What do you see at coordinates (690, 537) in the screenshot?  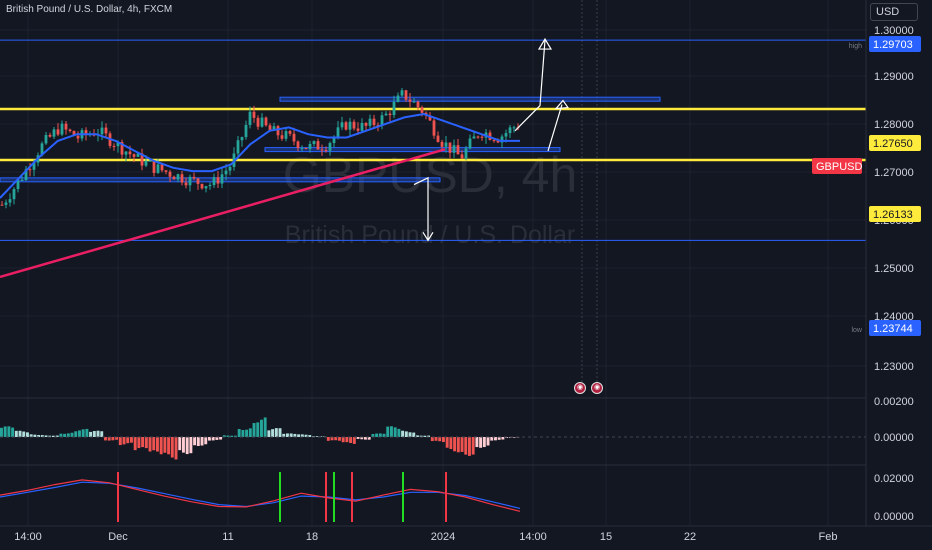 I see `time-tick-label: 22` at bounding box center [690, 537].